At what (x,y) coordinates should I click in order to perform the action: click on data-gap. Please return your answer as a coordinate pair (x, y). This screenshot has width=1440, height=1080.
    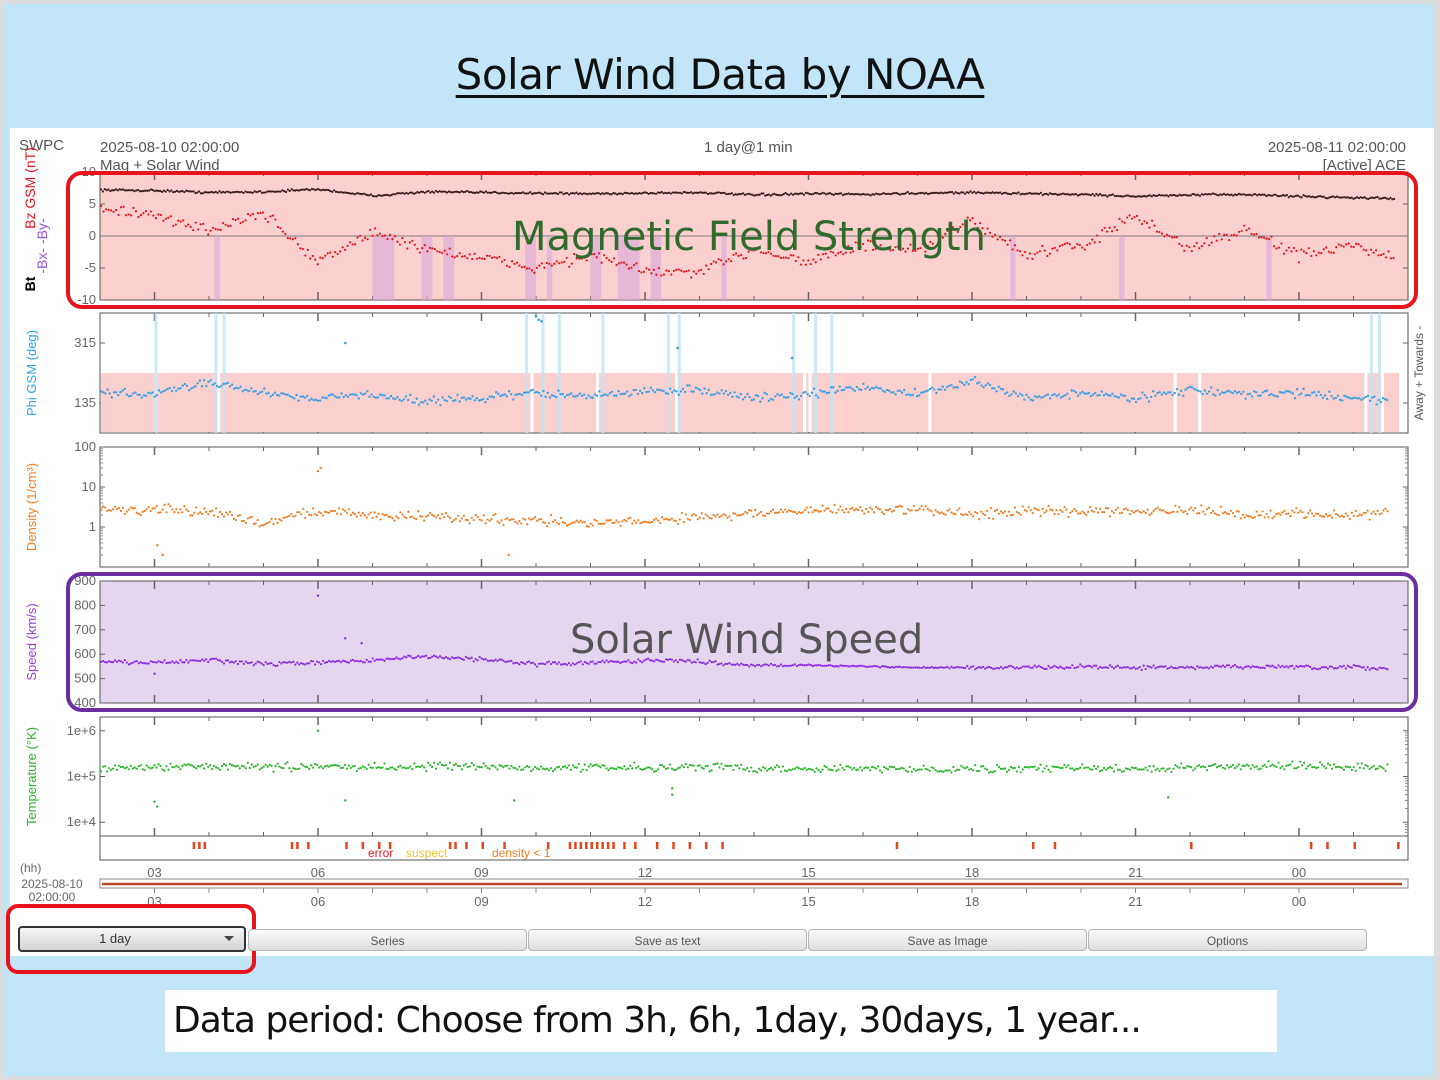
    Looking at the image, I should click on (532, 402).